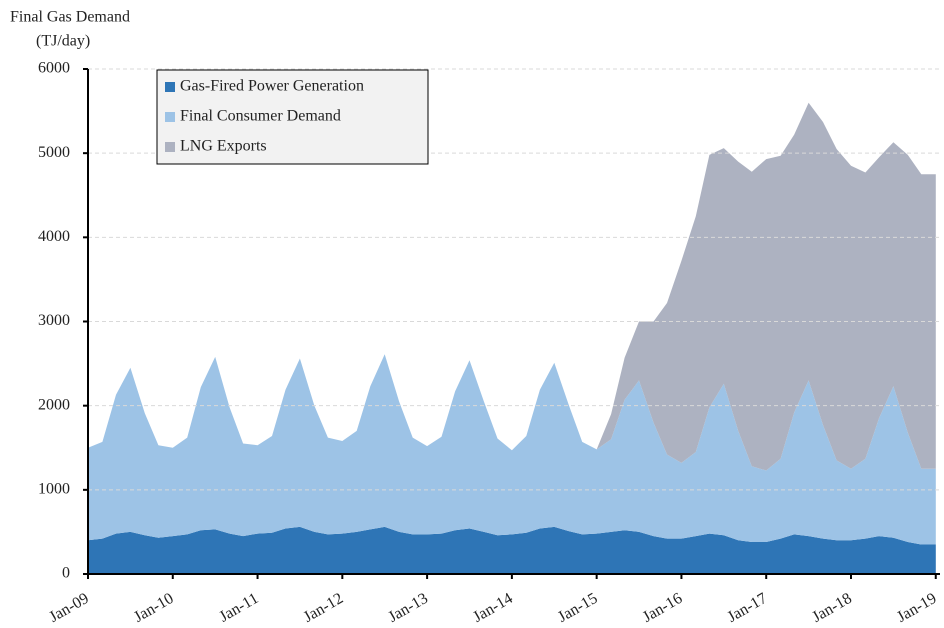  I want to click on legend-box, so click(292, 117).